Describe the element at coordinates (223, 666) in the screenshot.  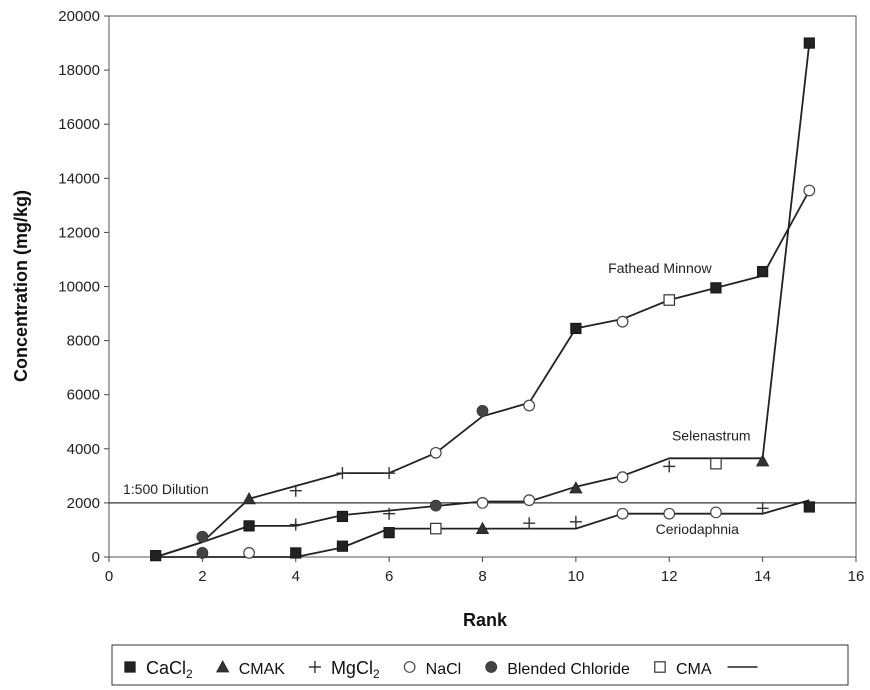
I see `legend-cmak-marker` at that location.